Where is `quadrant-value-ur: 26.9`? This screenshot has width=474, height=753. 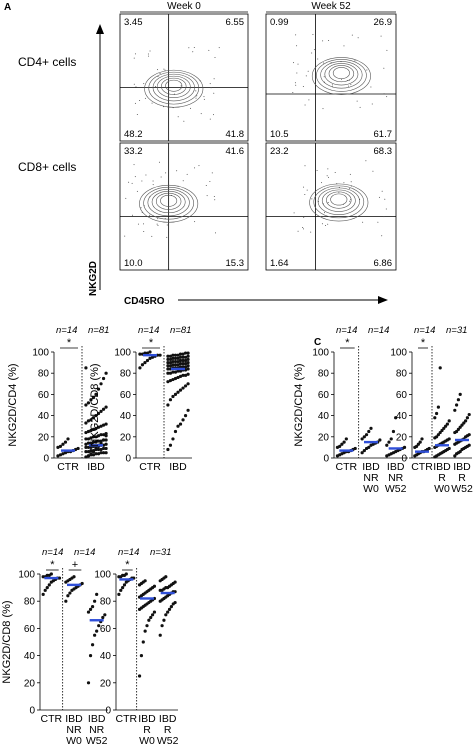
quadrant-value-ur: 26.9 is located at coordinates (383, 22).